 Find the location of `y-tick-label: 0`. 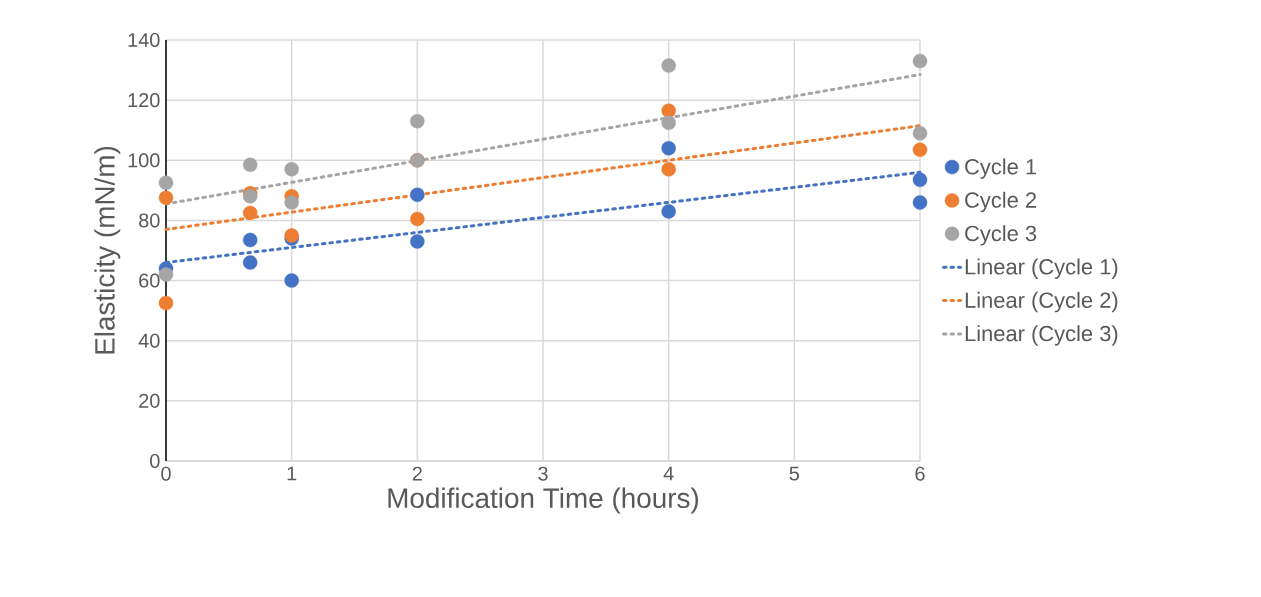

y-tick-label: 0 is located at coordinates (155, 461).